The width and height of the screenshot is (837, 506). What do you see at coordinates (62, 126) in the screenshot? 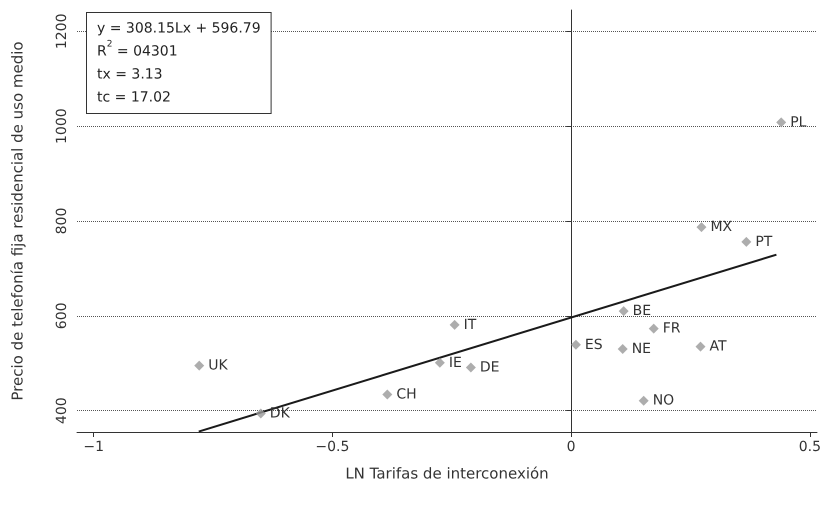
I see `y-tick-label: 1000` at bounding box center [62, 126].